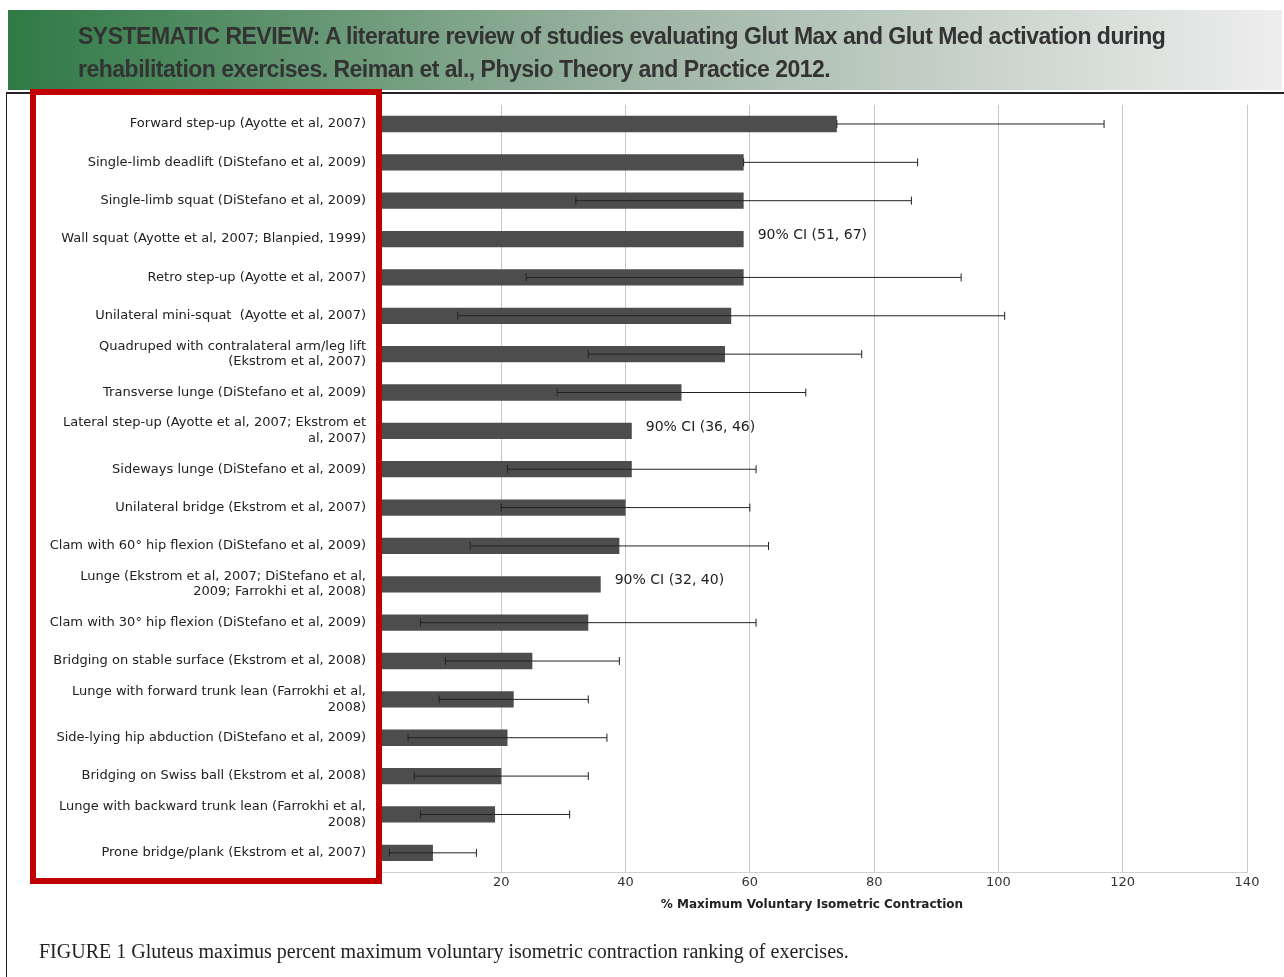 Image resolution: width=1284 pixels, height=977 pixels. Describe the element at coordinates (233, 200) in the screenshot. I see `y-tick-label: Single-limb squat (DiStefano et al, 2009)` at that location.